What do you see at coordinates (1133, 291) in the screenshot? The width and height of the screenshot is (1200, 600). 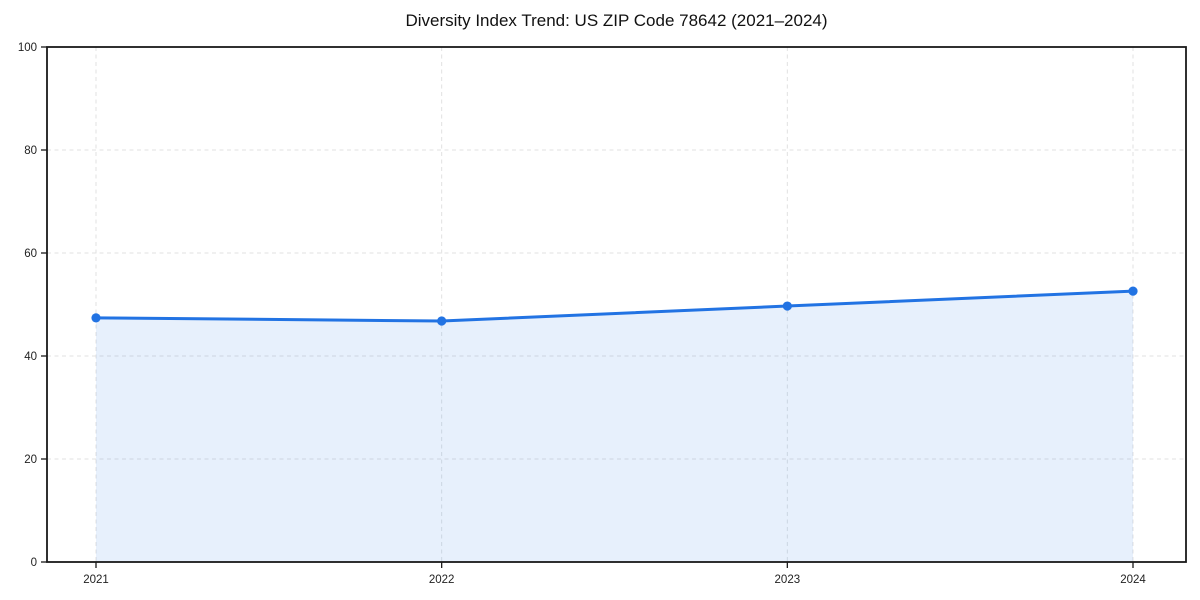 I see `data-point-2024` at bounding box center [1133, 291].